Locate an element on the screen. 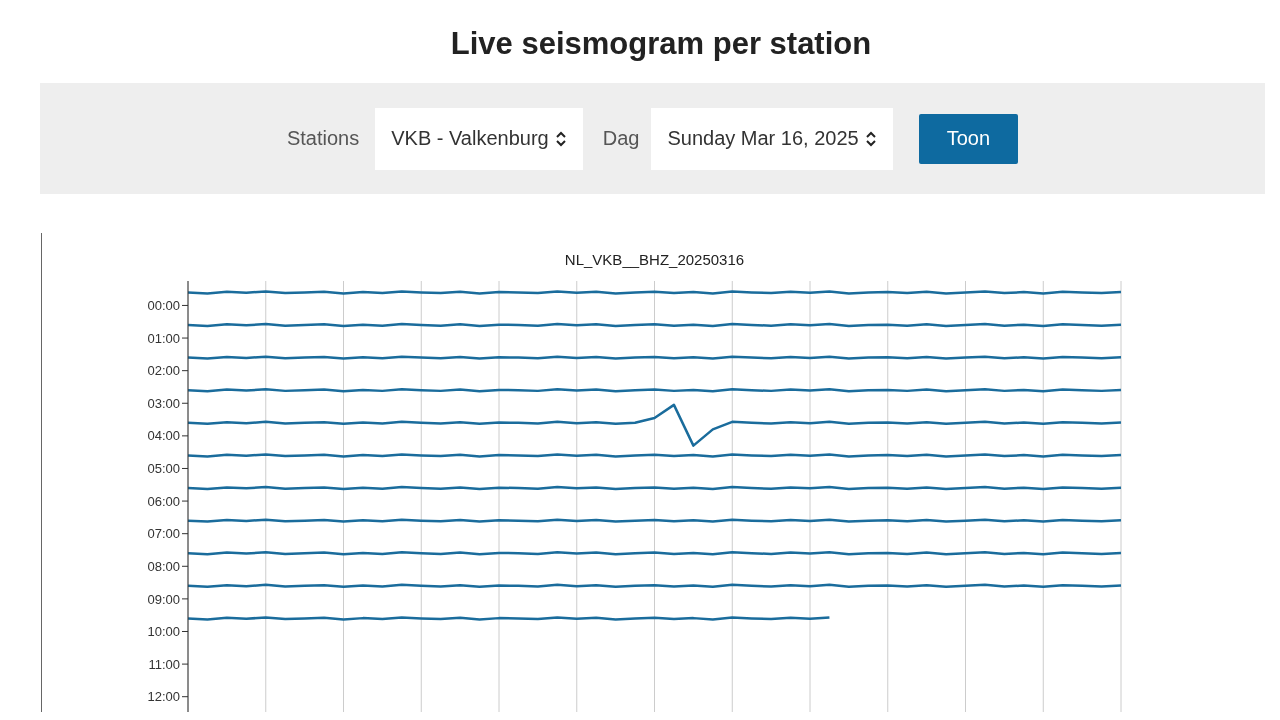  chart-subtitle: NL_VKB__BHZ_20250316 is located at coordinates (654, 259).